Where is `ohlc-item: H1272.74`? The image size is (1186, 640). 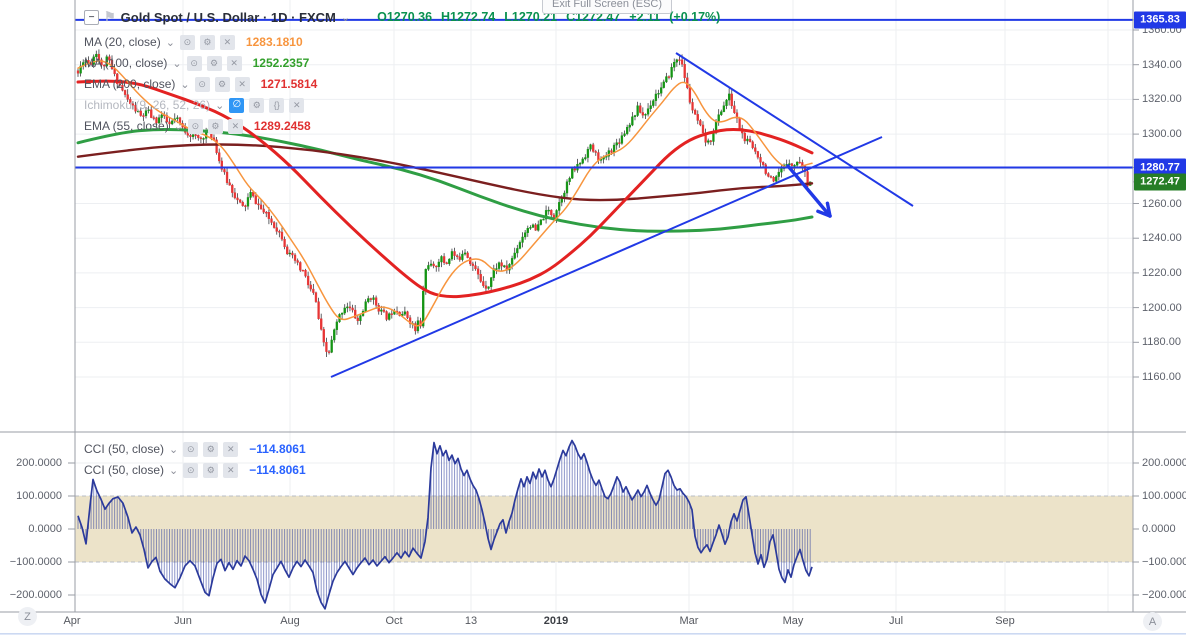
ohlc-item: H1272.74 is located at coordinates (468, 17).